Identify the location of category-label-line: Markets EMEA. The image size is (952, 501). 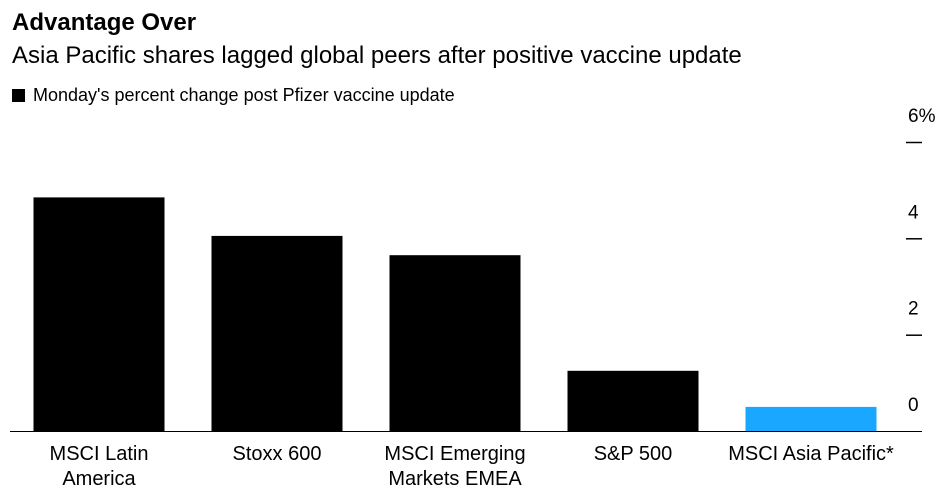
(455, 479).